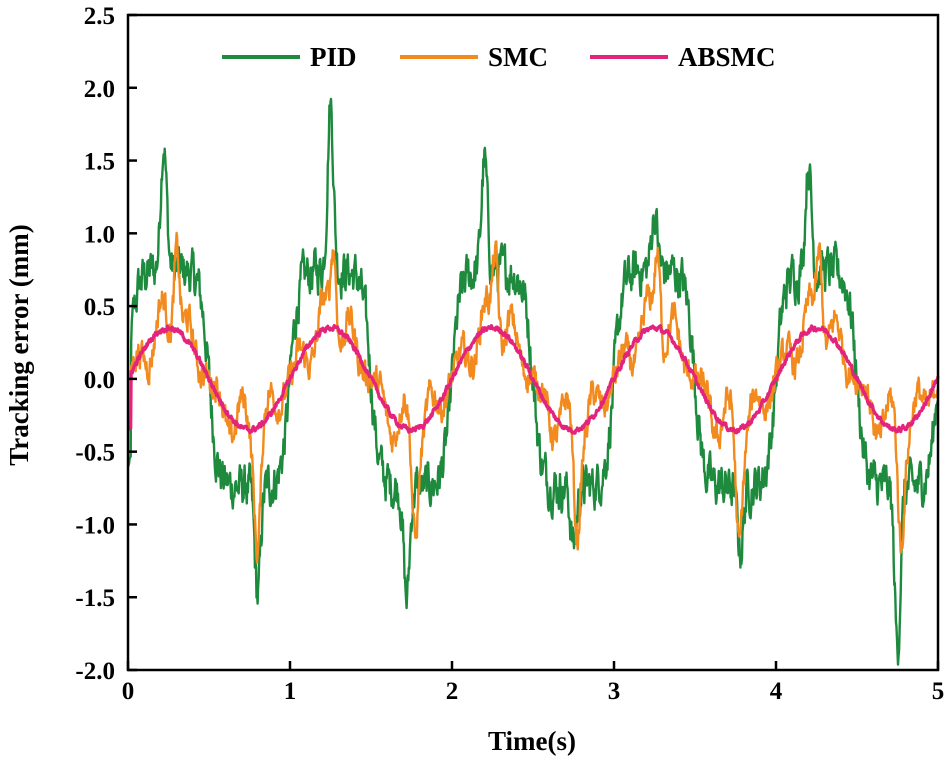  Describe the element at coordinates (532, 741) in the screenshot. I see `x-axis-title: Time(s)` at that location.